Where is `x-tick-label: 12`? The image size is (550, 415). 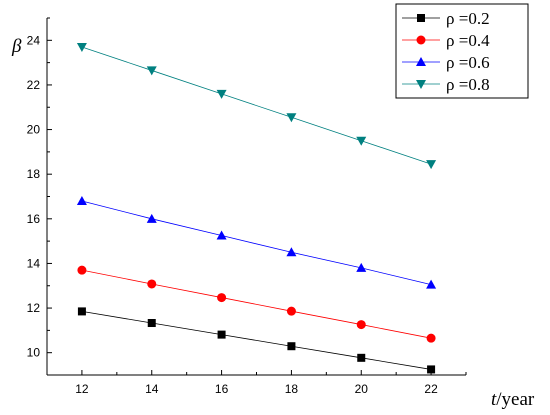
x-tick-label: 12 is located at coordinates (82, 389).